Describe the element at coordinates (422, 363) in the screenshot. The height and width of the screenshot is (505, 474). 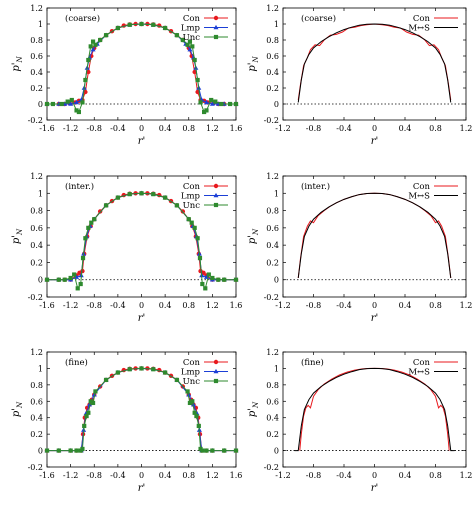
I see `legend-label: Con` at that location.